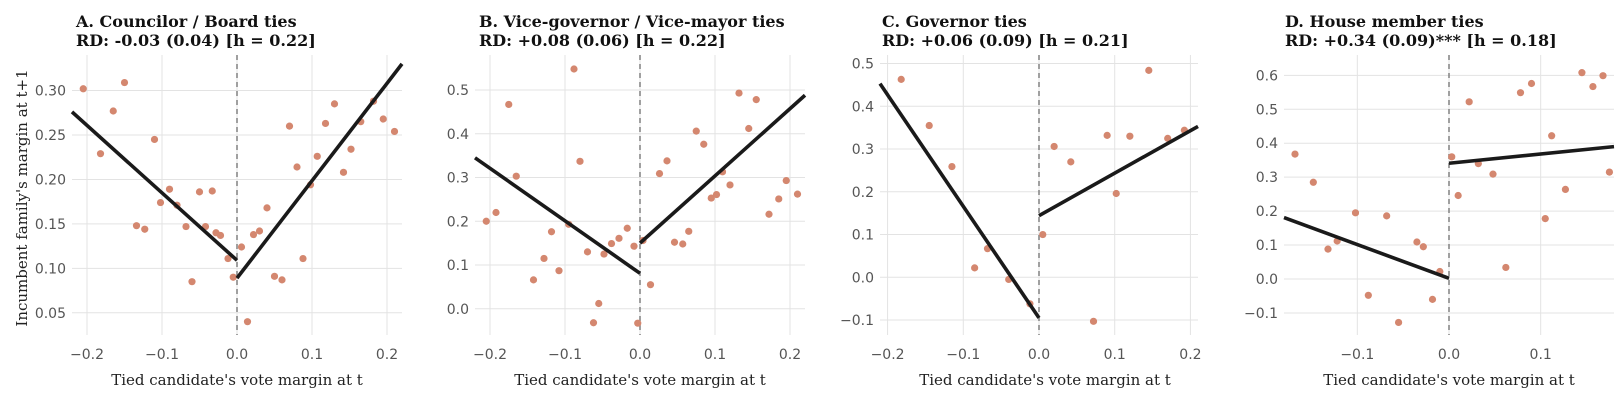 This screenshot has width=1622, height=401. What do you see at coordinates (954, 21) in the screenshot?
I see `panel-c-title: C. Governor ties` at bounding box center [954, 21].